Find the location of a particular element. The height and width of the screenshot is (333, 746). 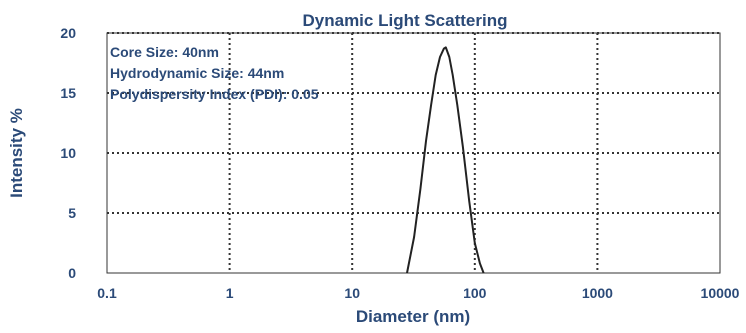

y-axis-title: Intensity % is located at coordinates (16, 153).